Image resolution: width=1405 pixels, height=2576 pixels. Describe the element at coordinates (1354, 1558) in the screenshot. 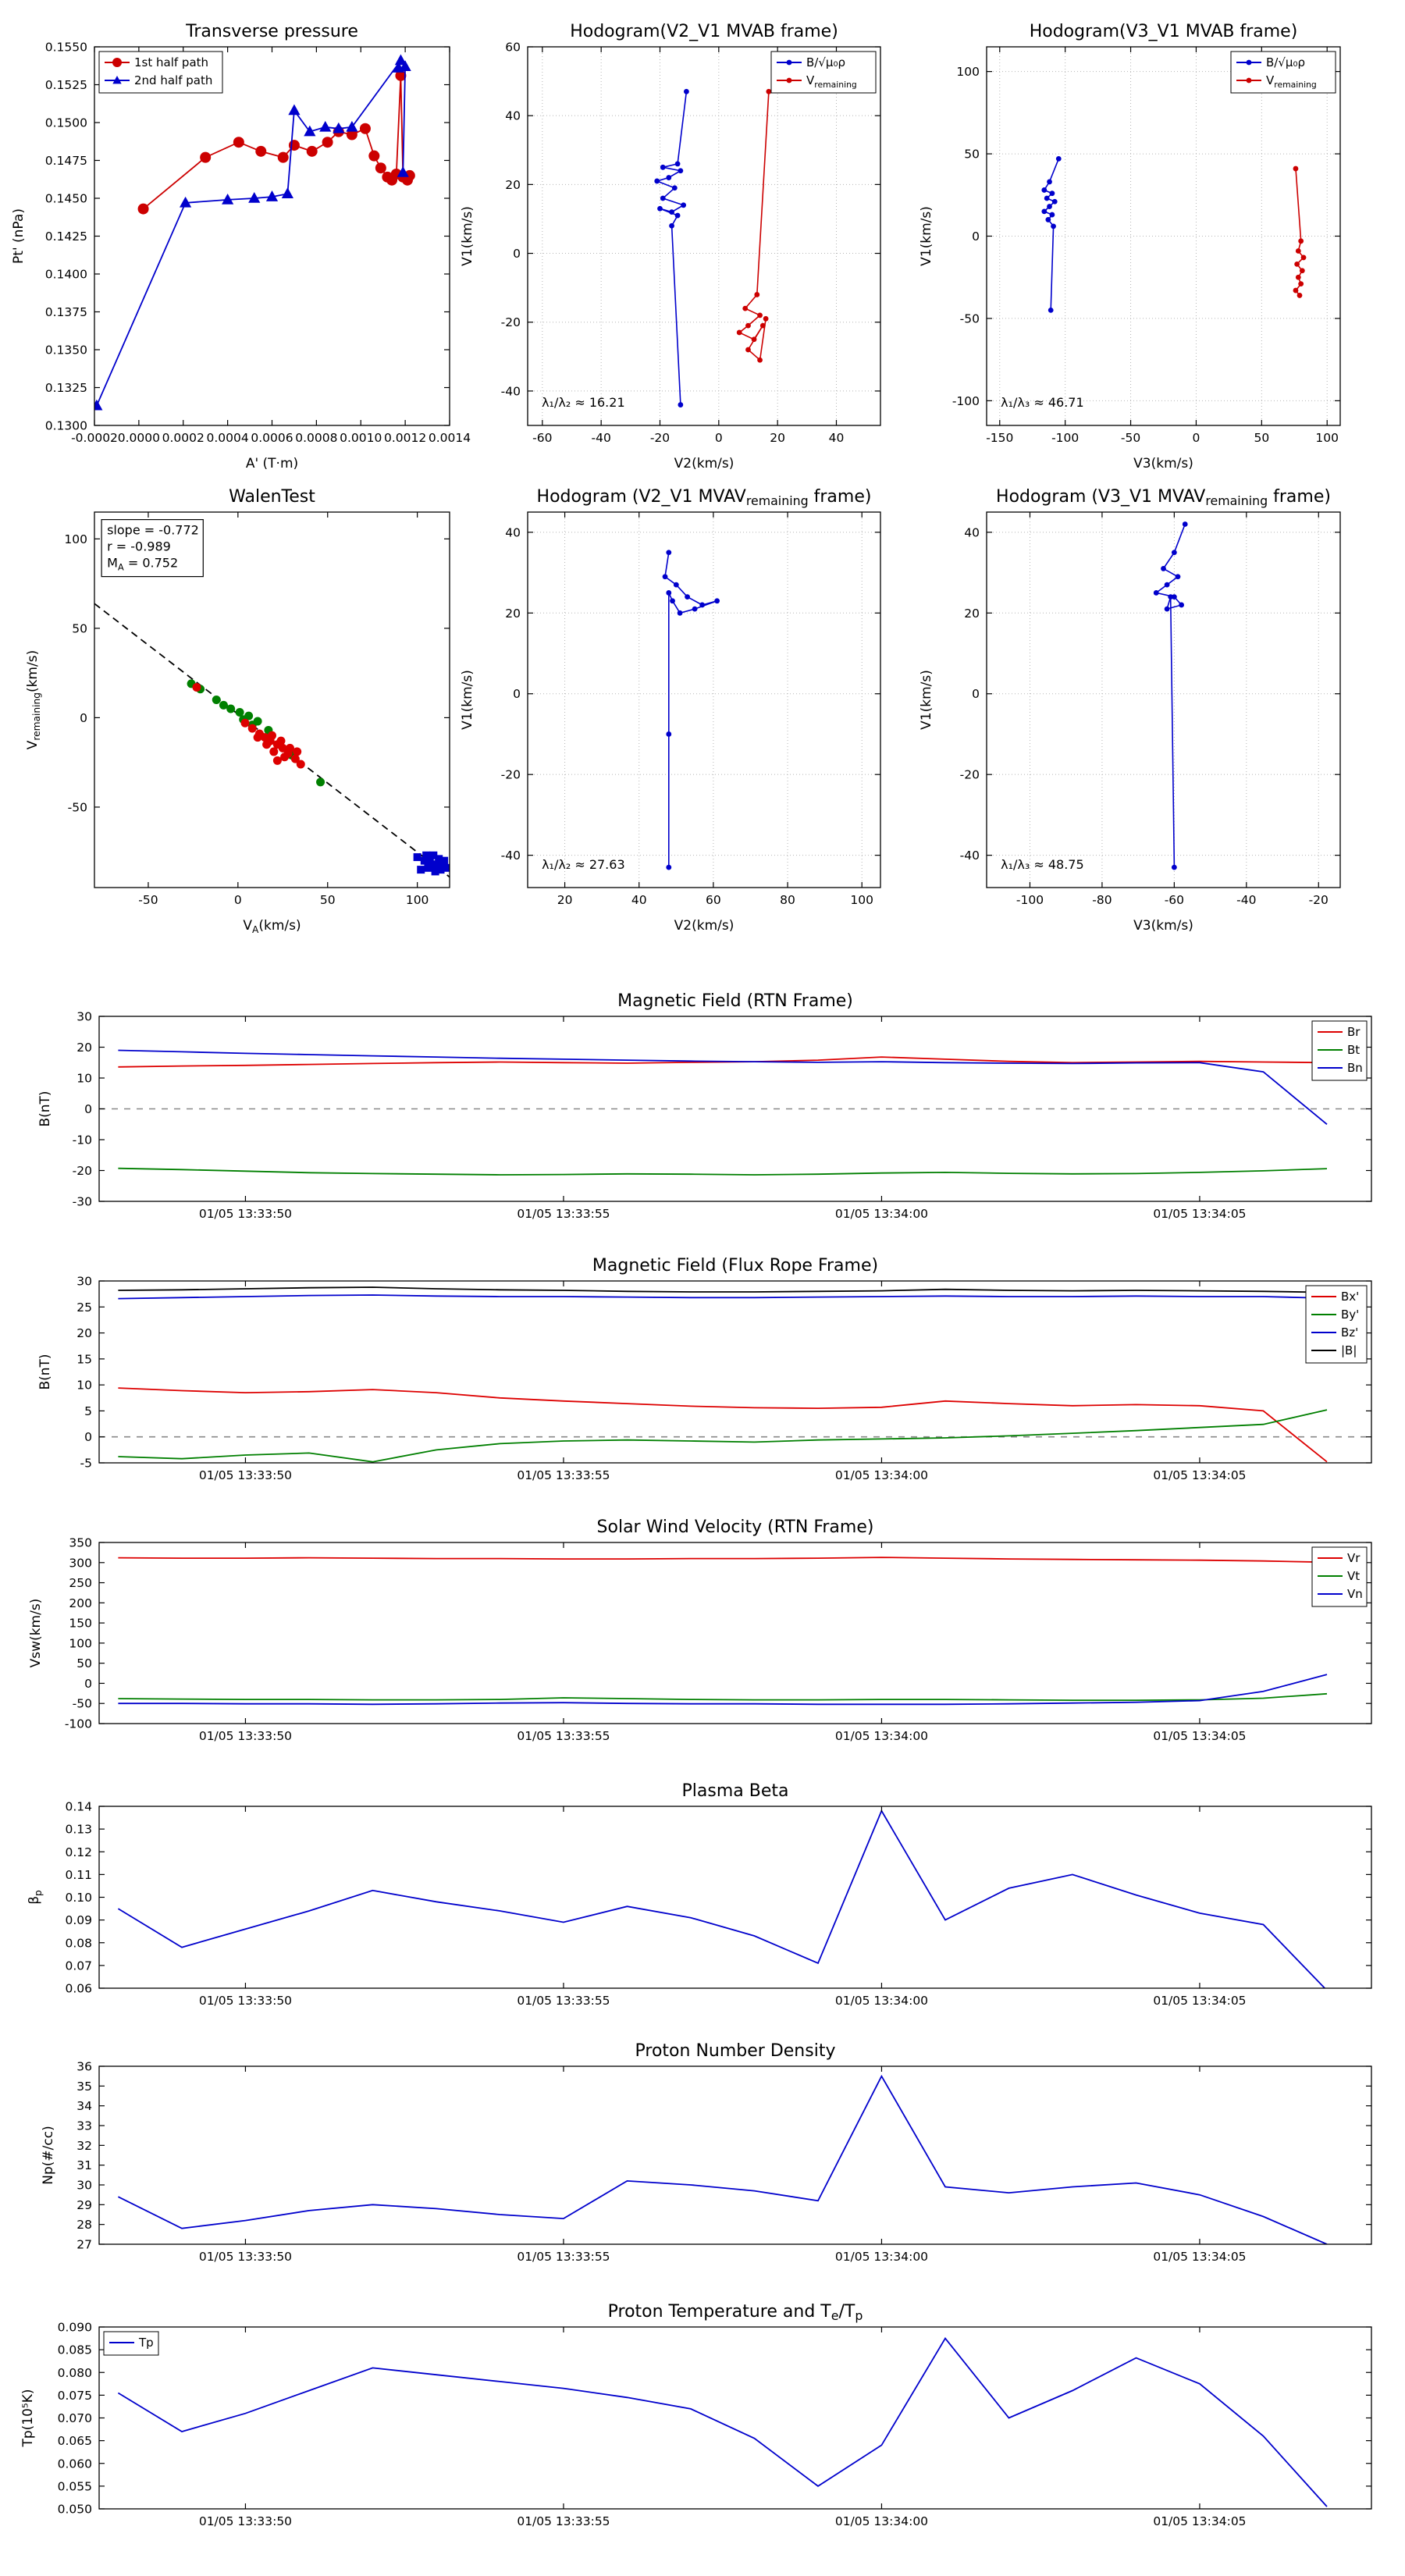

I see `svg-text: Vr` at that location.